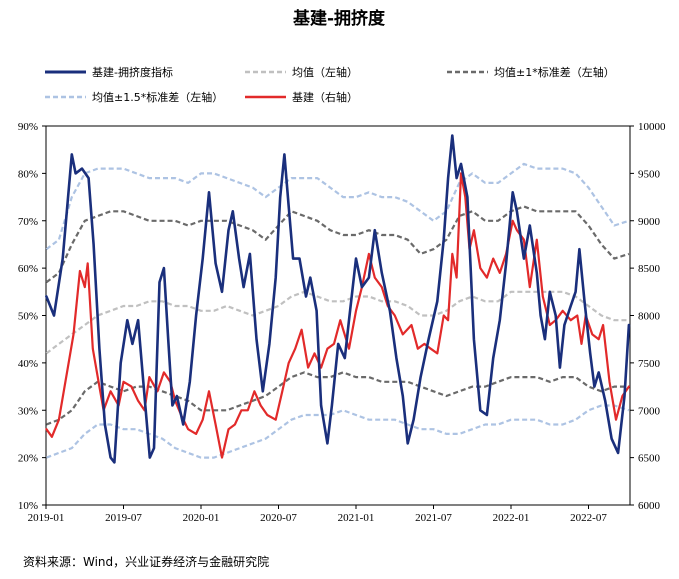 This screenshot has height=579, width=679. I want to click on y-right-tick-label: 7000, so click(649, 411).